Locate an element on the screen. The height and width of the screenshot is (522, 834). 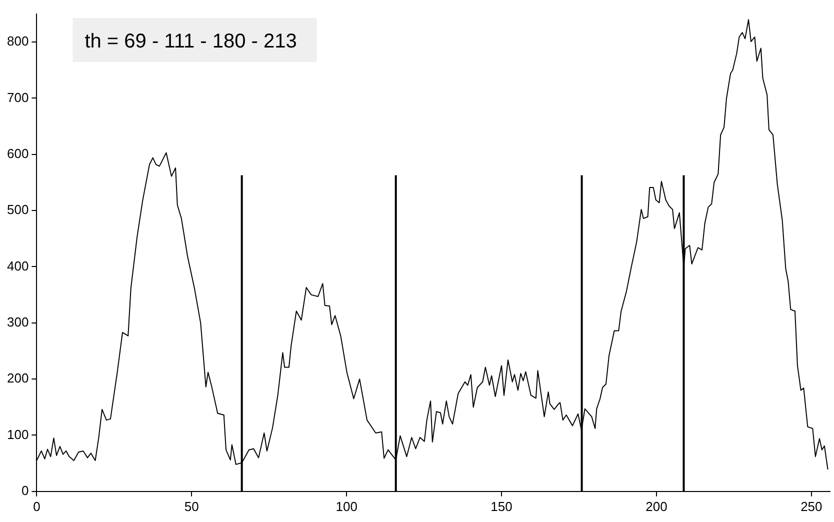
annotation: th = 69 - 111 - 180 - 213 is located at coordinates (190, 41).